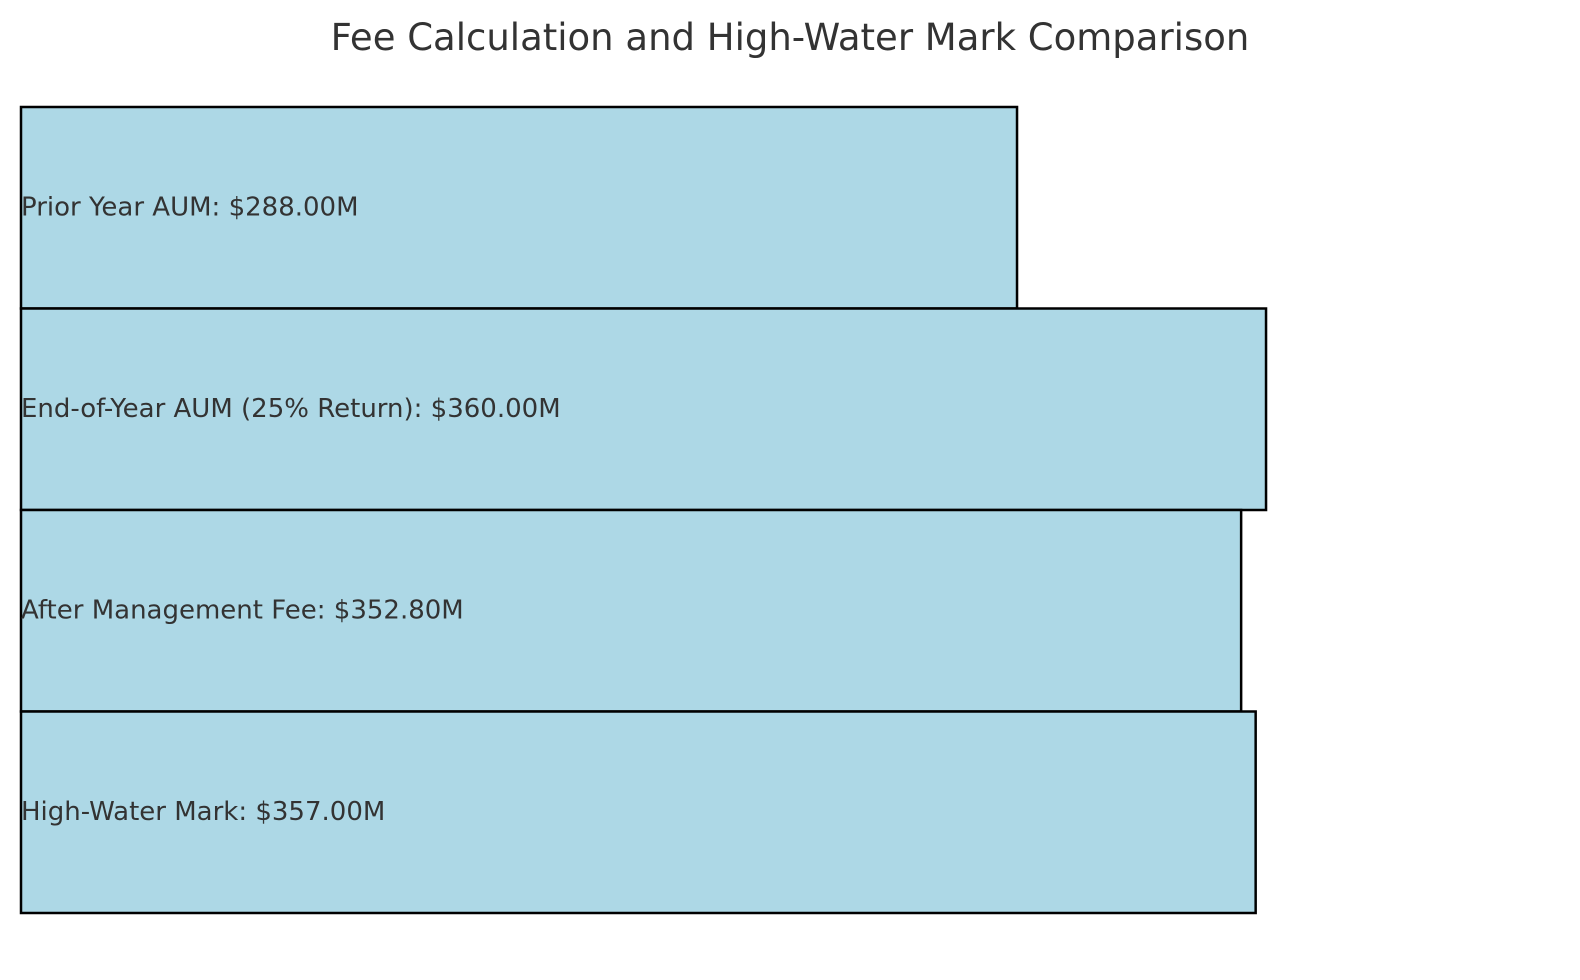  I want to click on bar-label-3: High-Water Mark: $357.00M, so click(203, 812).